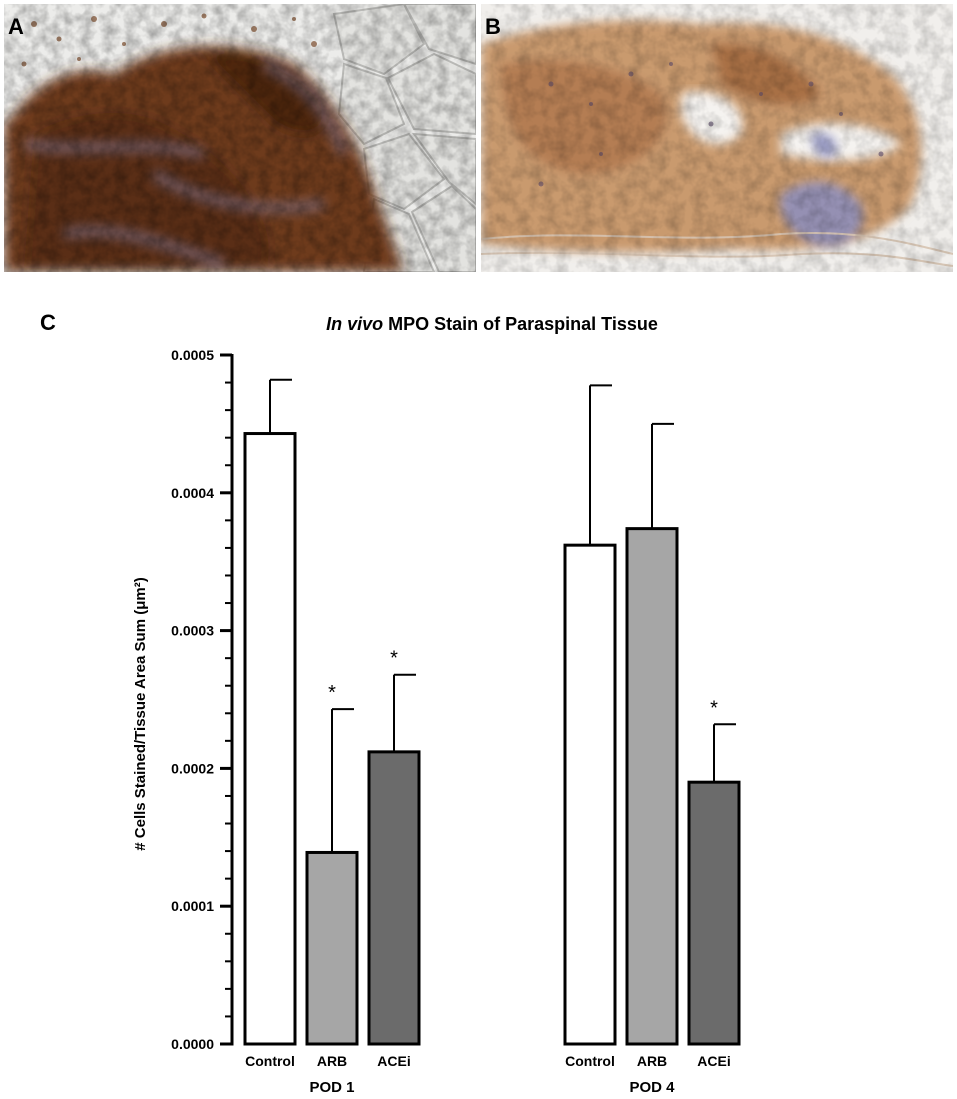 The image size is (957, 1099). Describe the element at coordinates (652, 786) in the screenshot. I see `bar-pod4-arb` at that location.